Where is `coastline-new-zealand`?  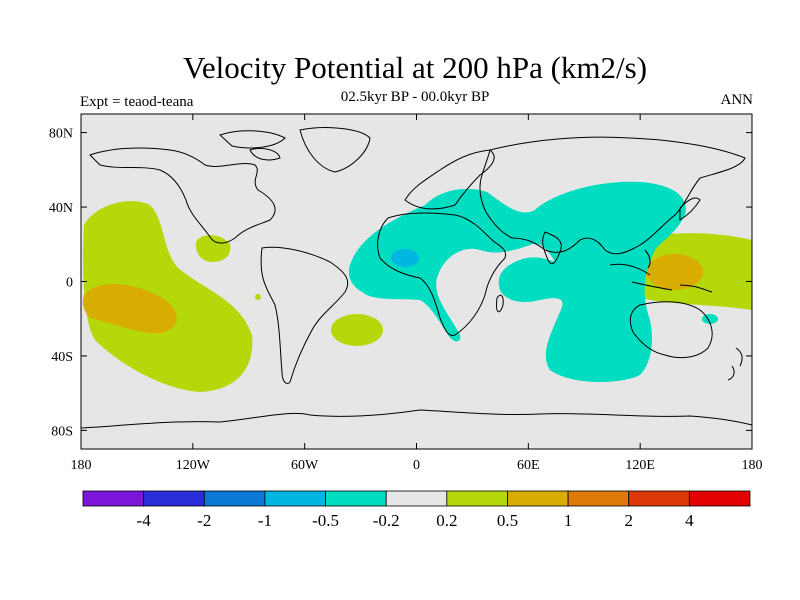 coastline-new-zealand is located at coordinates (735, 364).